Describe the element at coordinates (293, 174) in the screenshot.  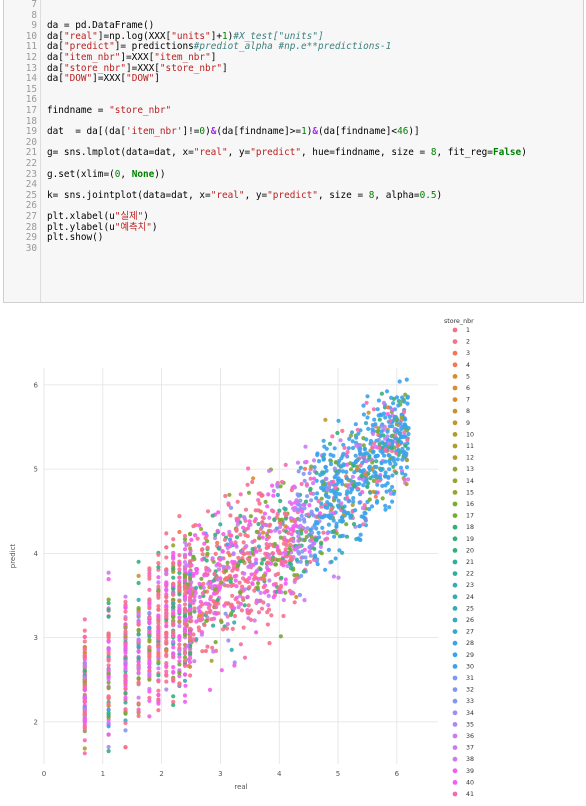
I see `code-line: 23 g.set(xlim=(0, None))` at that location.